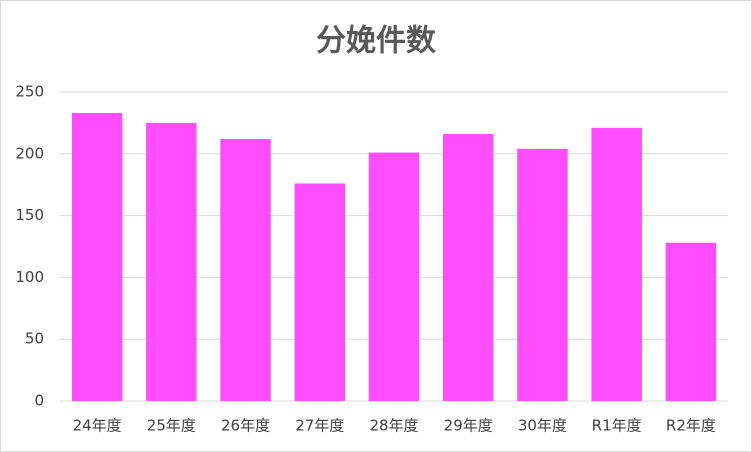  Describe the element at coordinates (29, 92) in the screenshot. I see `y-tick-label: 250` at that location.